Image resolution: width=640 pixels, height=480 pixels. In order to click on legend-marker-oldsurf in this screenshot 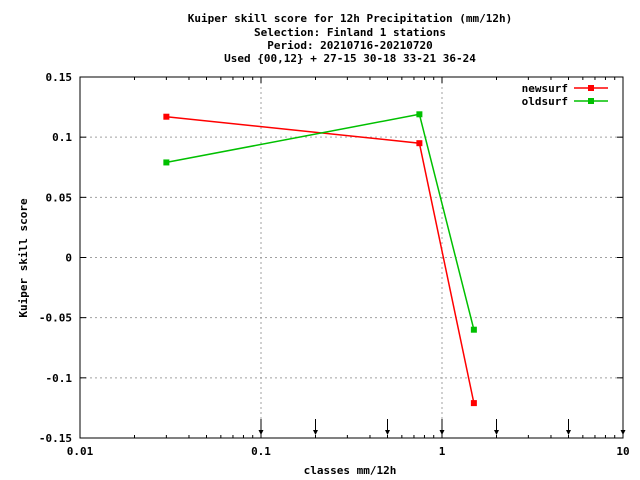, I will do `click(591, 101)`.